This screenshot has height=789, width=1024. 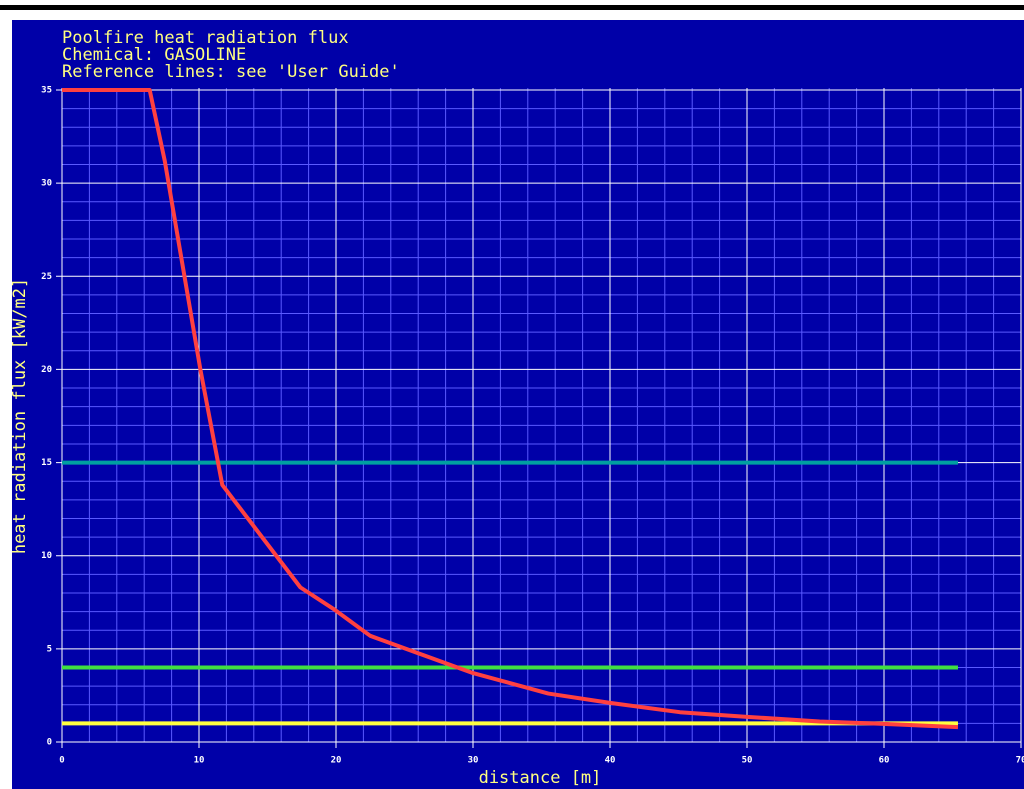 I want to click on x-tick-label: 70, so click(x=1020, y=761).